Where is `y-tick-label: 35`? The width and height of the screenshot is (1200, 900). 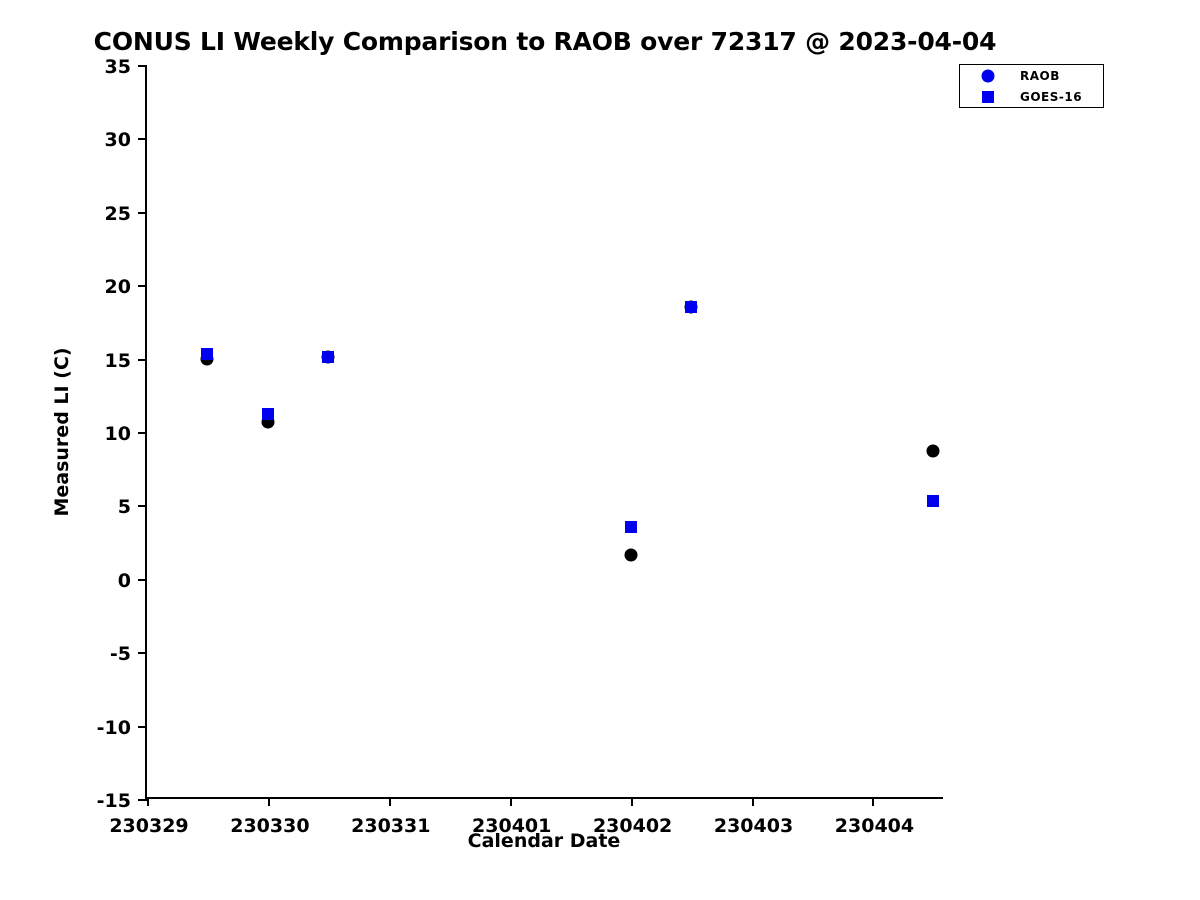 y-tick-label: 35 is located at coordinates (117, 67).